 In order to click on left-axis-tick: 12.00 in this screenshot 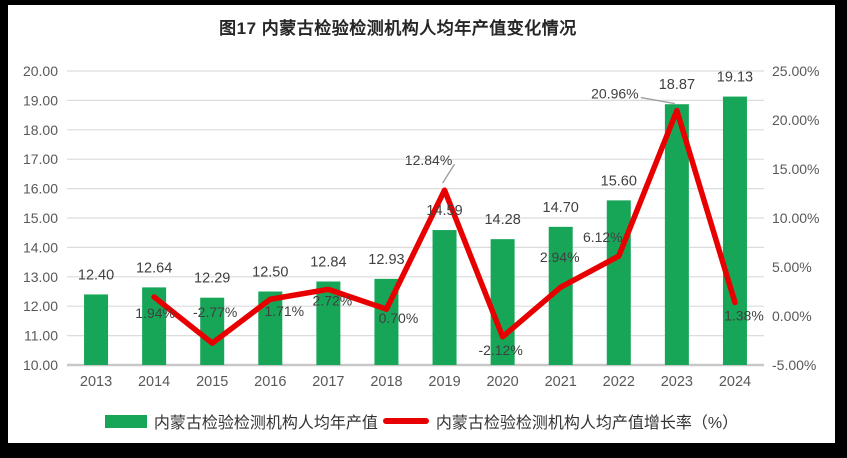, I will do `click(40, 306)`.